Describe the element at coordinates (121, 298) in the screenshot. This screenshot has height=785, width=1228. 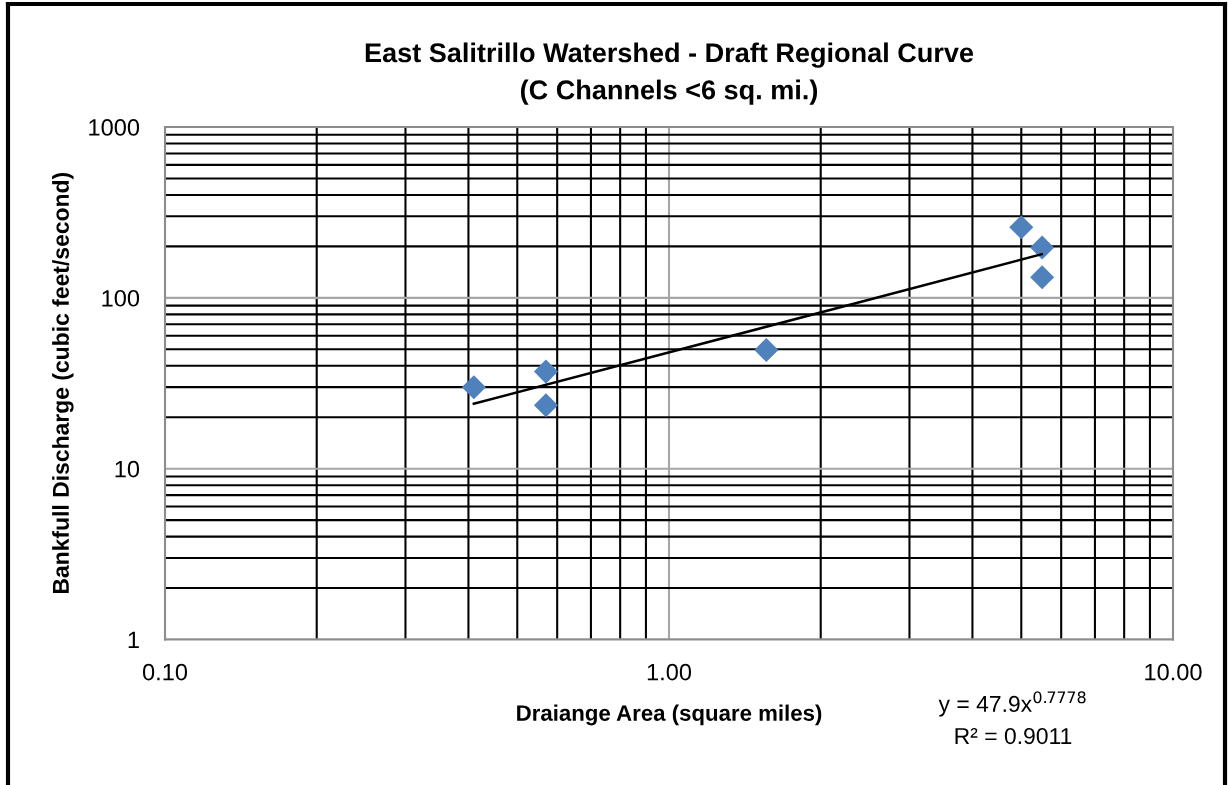
I see `y-tick-label: 100` at that location.